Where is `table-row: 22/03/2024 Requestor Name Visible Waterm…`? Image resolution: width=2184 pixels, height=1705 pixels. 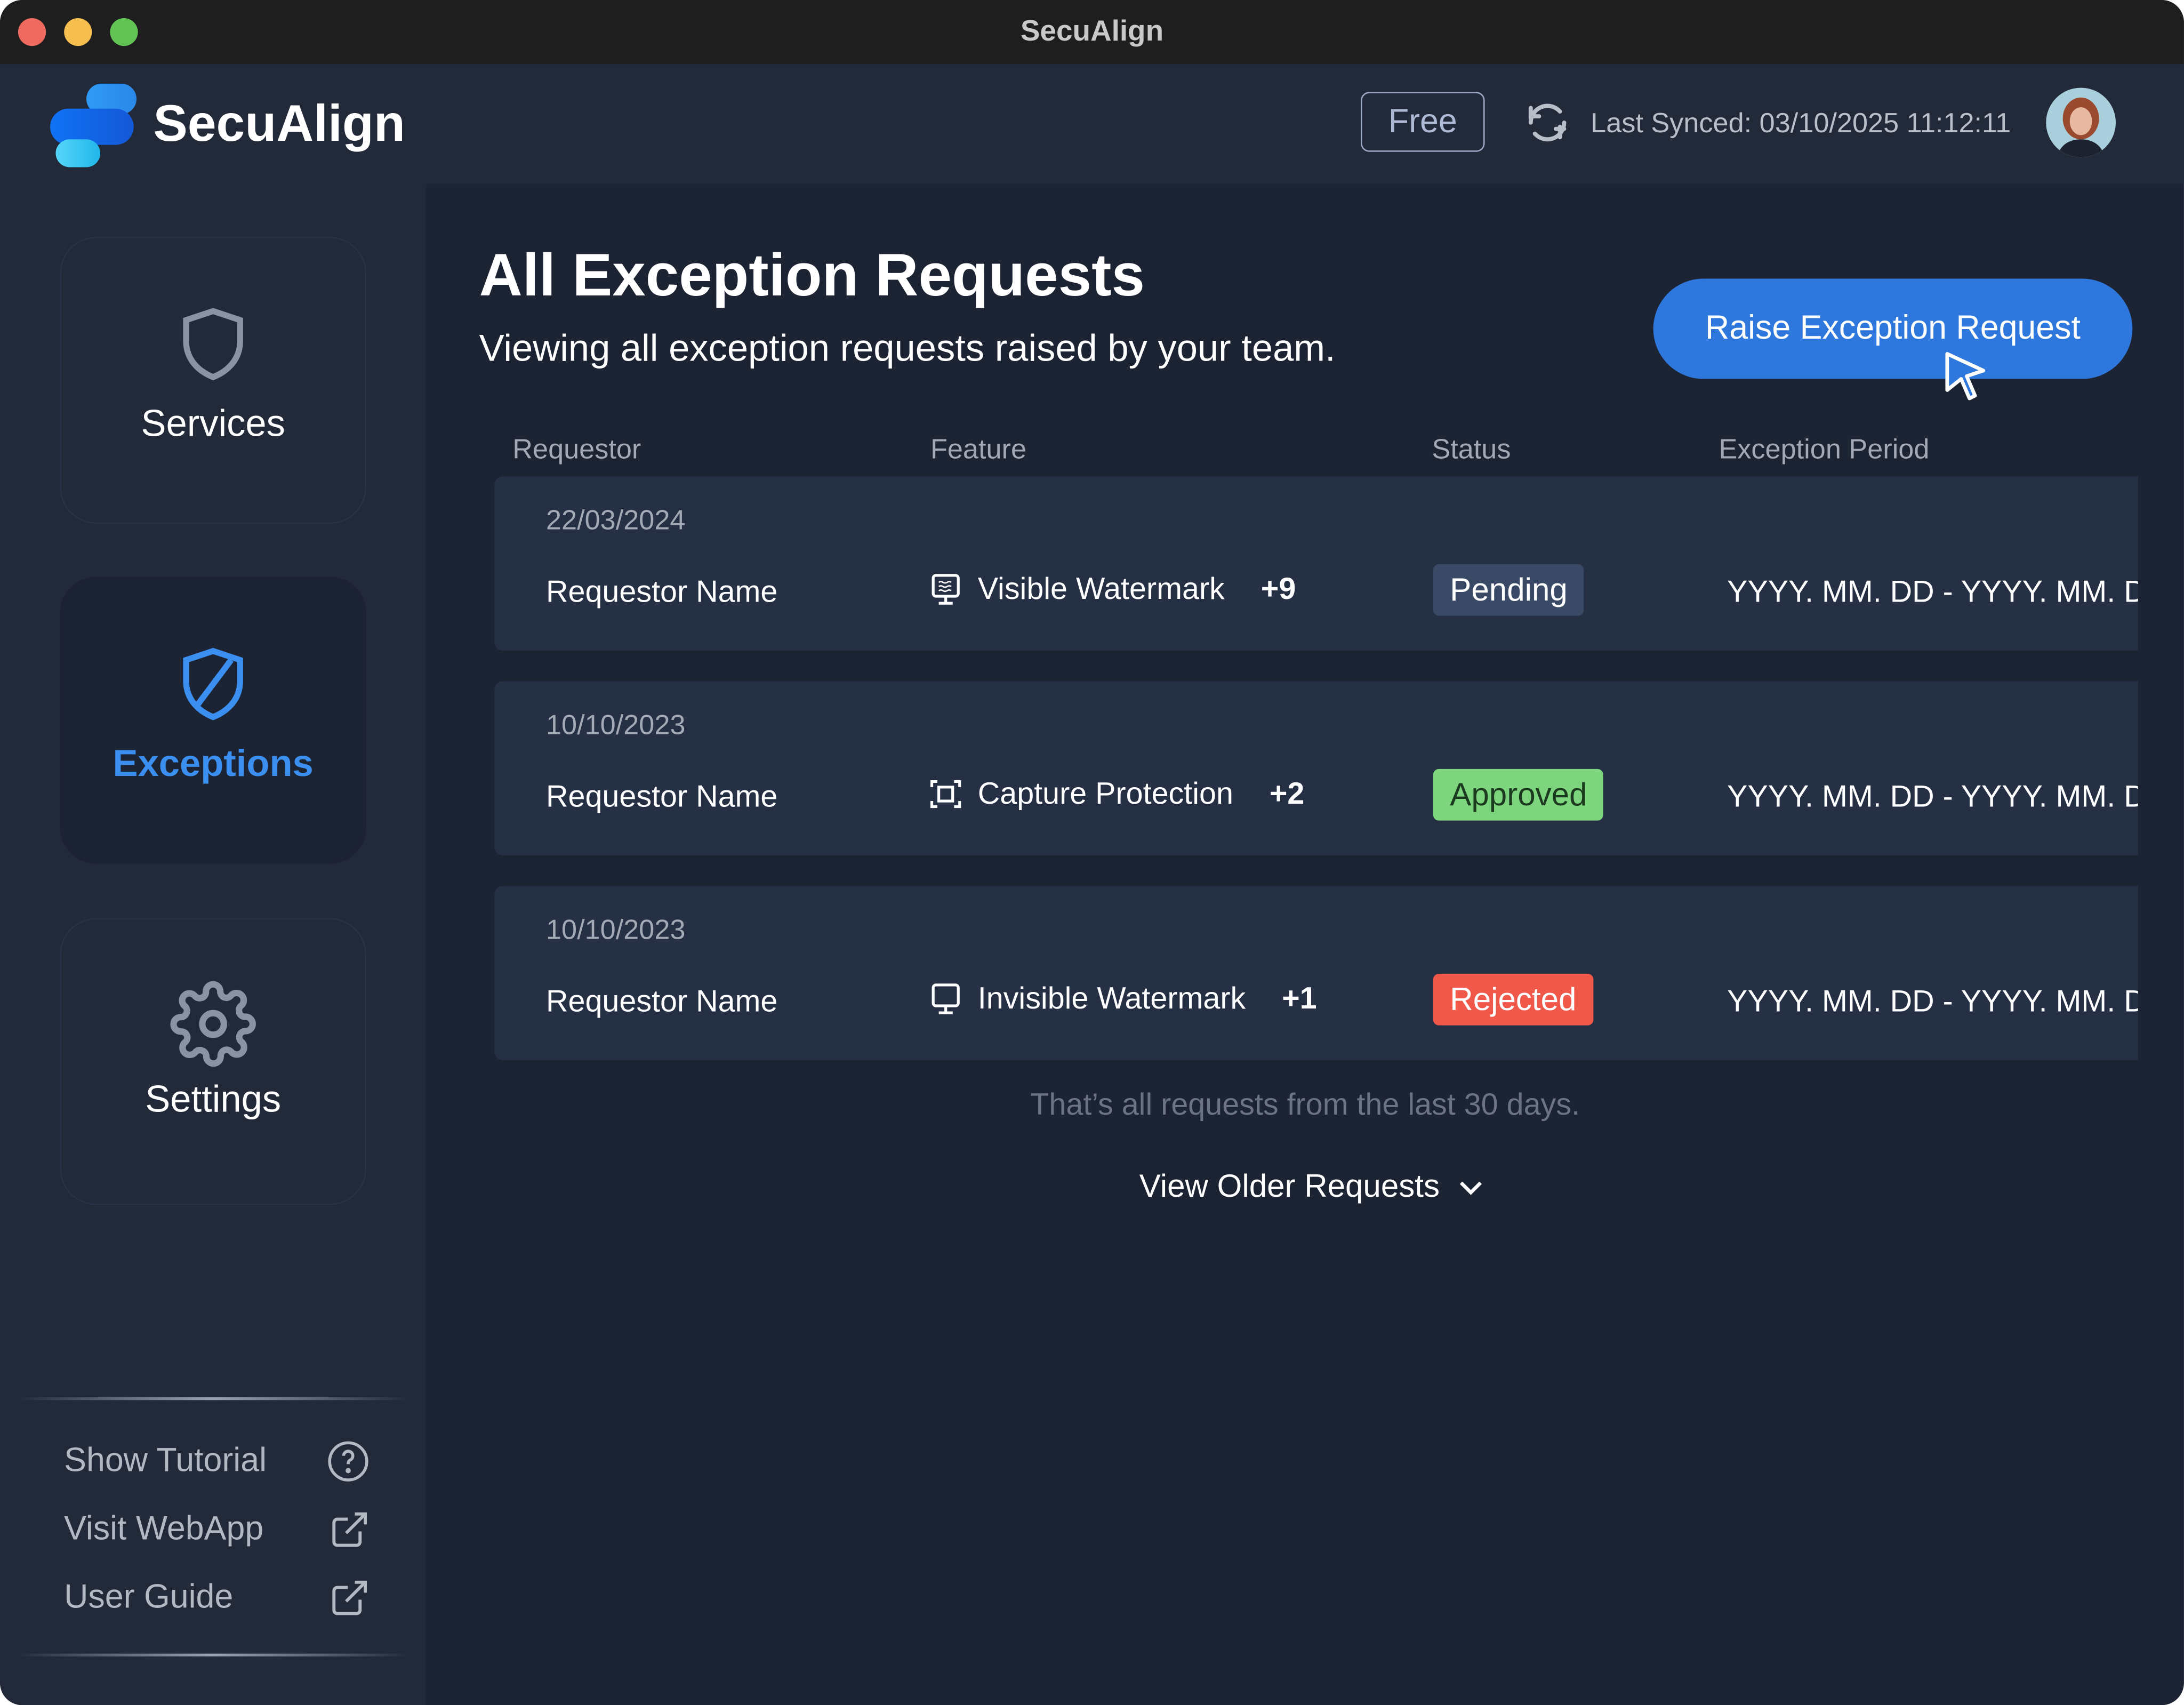
table-row: 22/03/2024 Requestor Name Visible Waterm… is located at coordinates (1316, 563).